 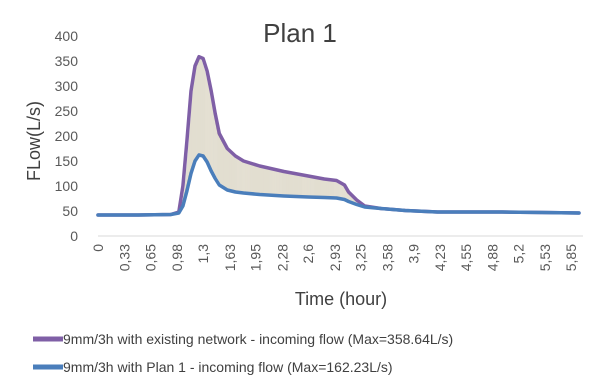 What do you see at coordinates (98, 248) in the screenshot?
I see `x-tick-label: 0` at bounding box center [98, 248].